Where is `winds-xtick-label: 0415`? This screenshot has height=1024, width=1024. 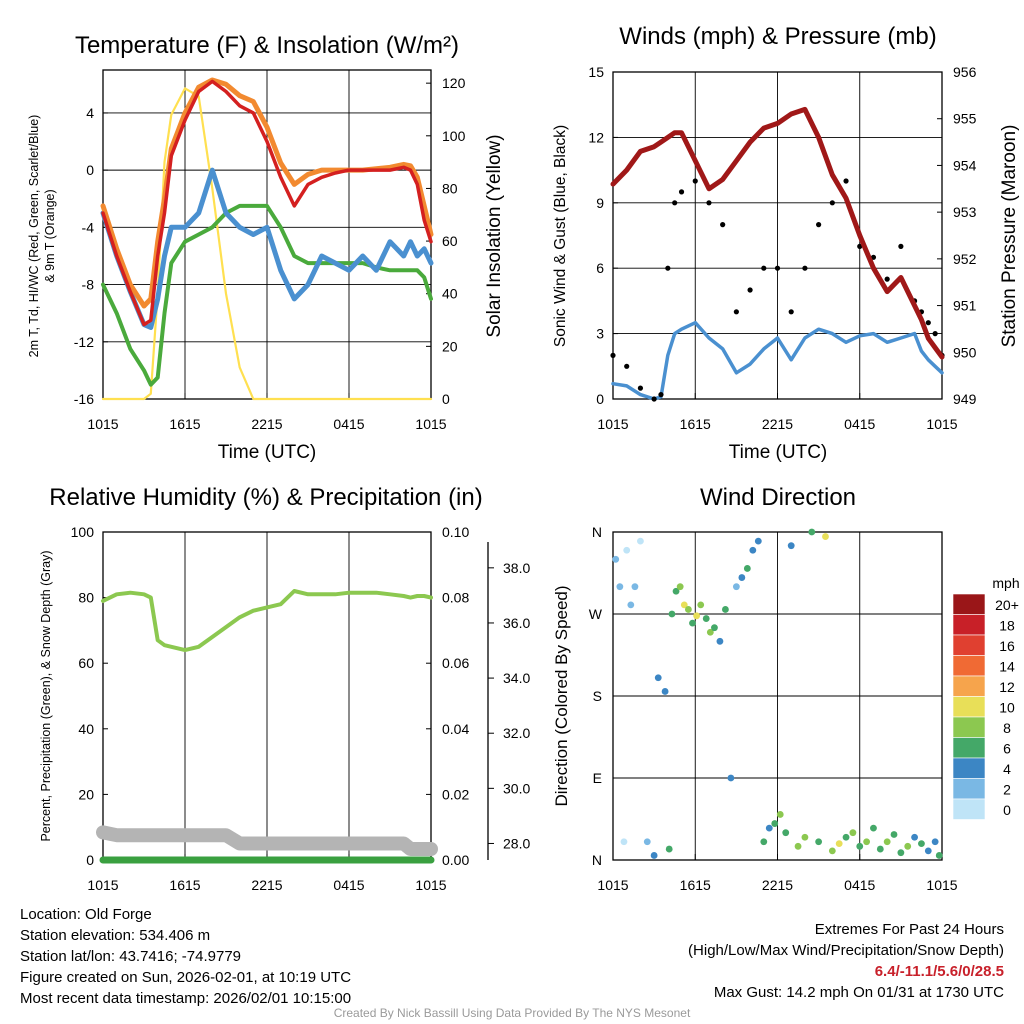
winds-xtick-label: 0415 is located at coordinates (859, 424).